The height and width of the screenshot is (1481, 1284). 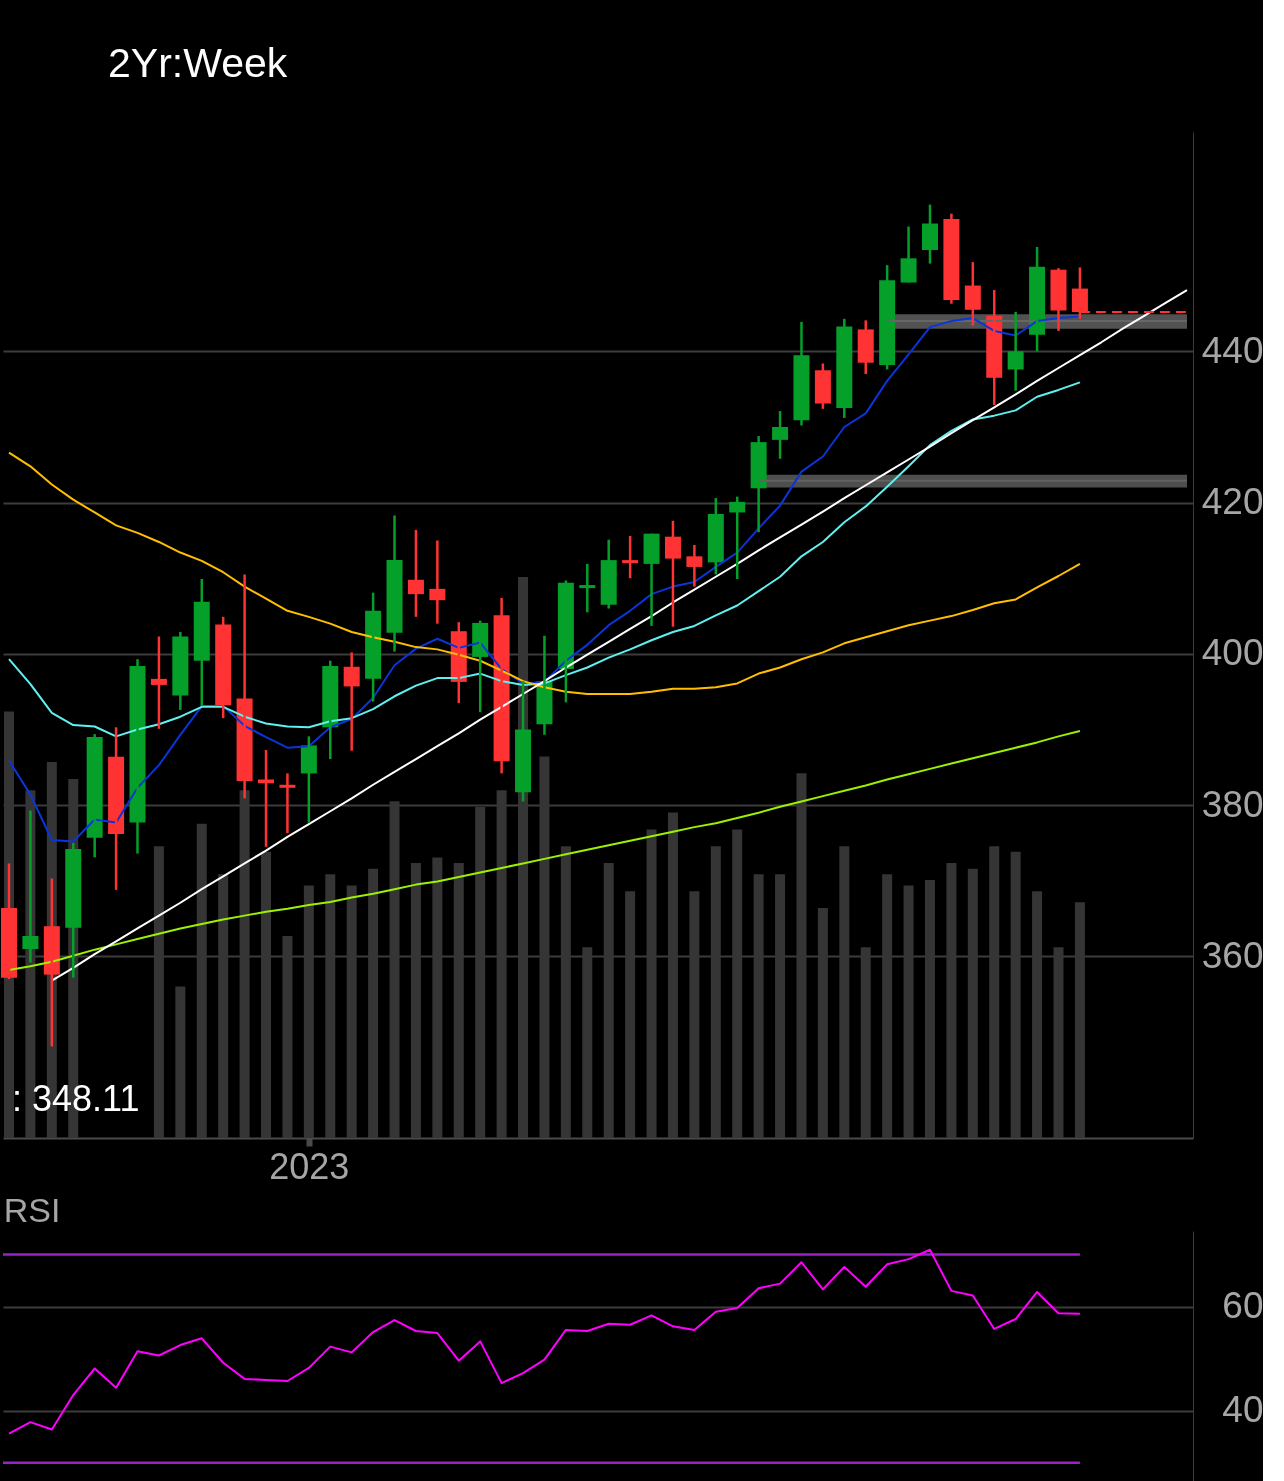 I want to click on candlestick, so click(x=266, y=798).